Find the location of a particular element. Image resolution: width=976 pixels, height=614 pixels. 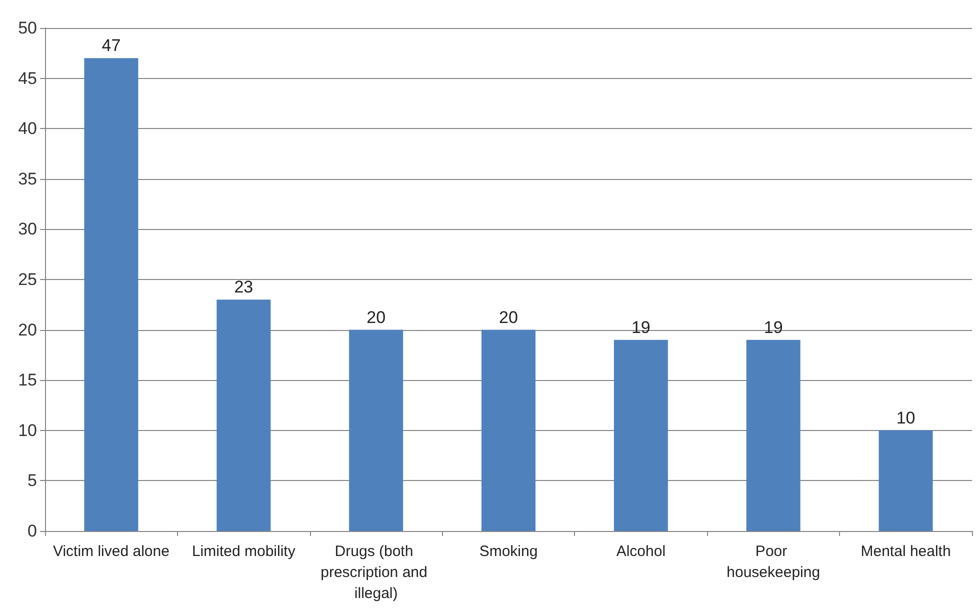

x-tick-label: Poor housekeeping is located at coordinates (773, 562).